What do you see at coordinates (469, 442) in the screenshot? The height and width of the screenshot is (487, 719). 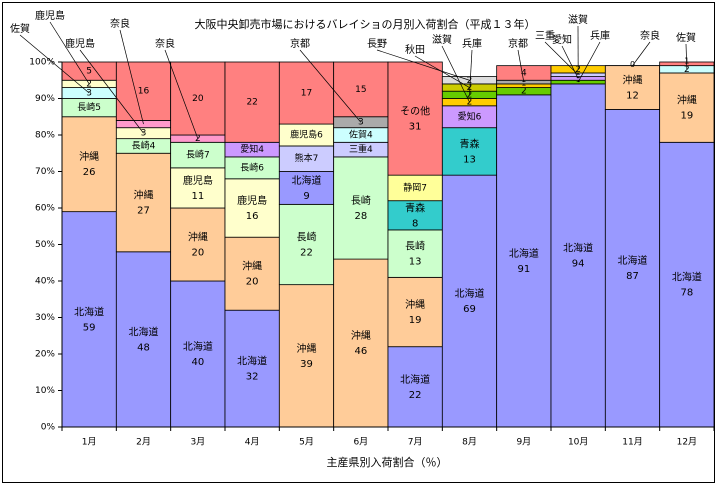 I see `x-tick-label: 8月` at bounding box center [469, 442].